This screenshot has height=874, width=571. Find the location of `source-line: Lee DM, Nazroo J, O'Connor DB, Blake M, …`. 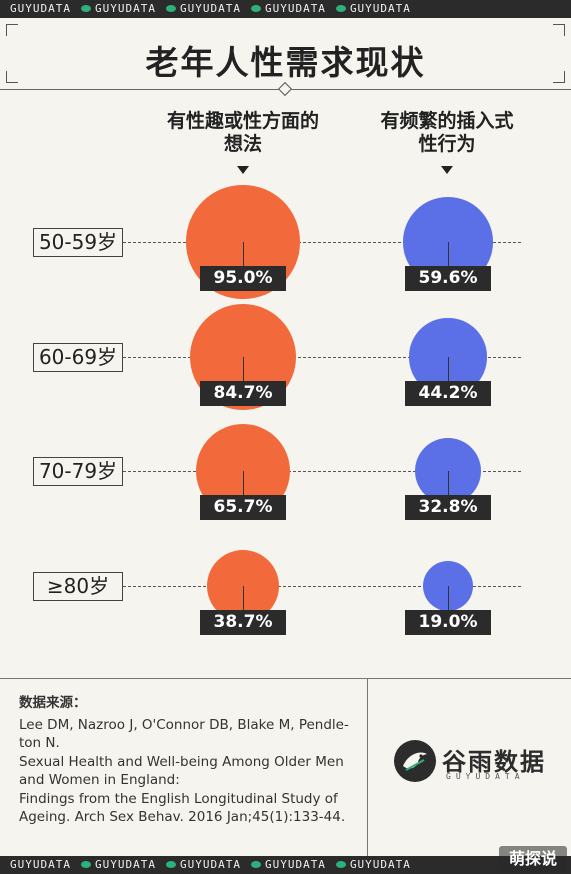

source-line: Lee DM, Nazroo J, O'Connor DB, Blake M, … is located at coordinates (184, 724).